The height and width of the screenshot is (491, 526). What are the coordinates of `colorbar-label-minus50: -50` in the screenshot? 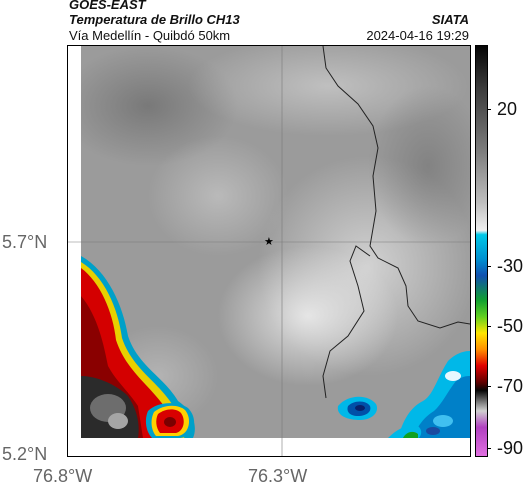 It's located at (510, 326).